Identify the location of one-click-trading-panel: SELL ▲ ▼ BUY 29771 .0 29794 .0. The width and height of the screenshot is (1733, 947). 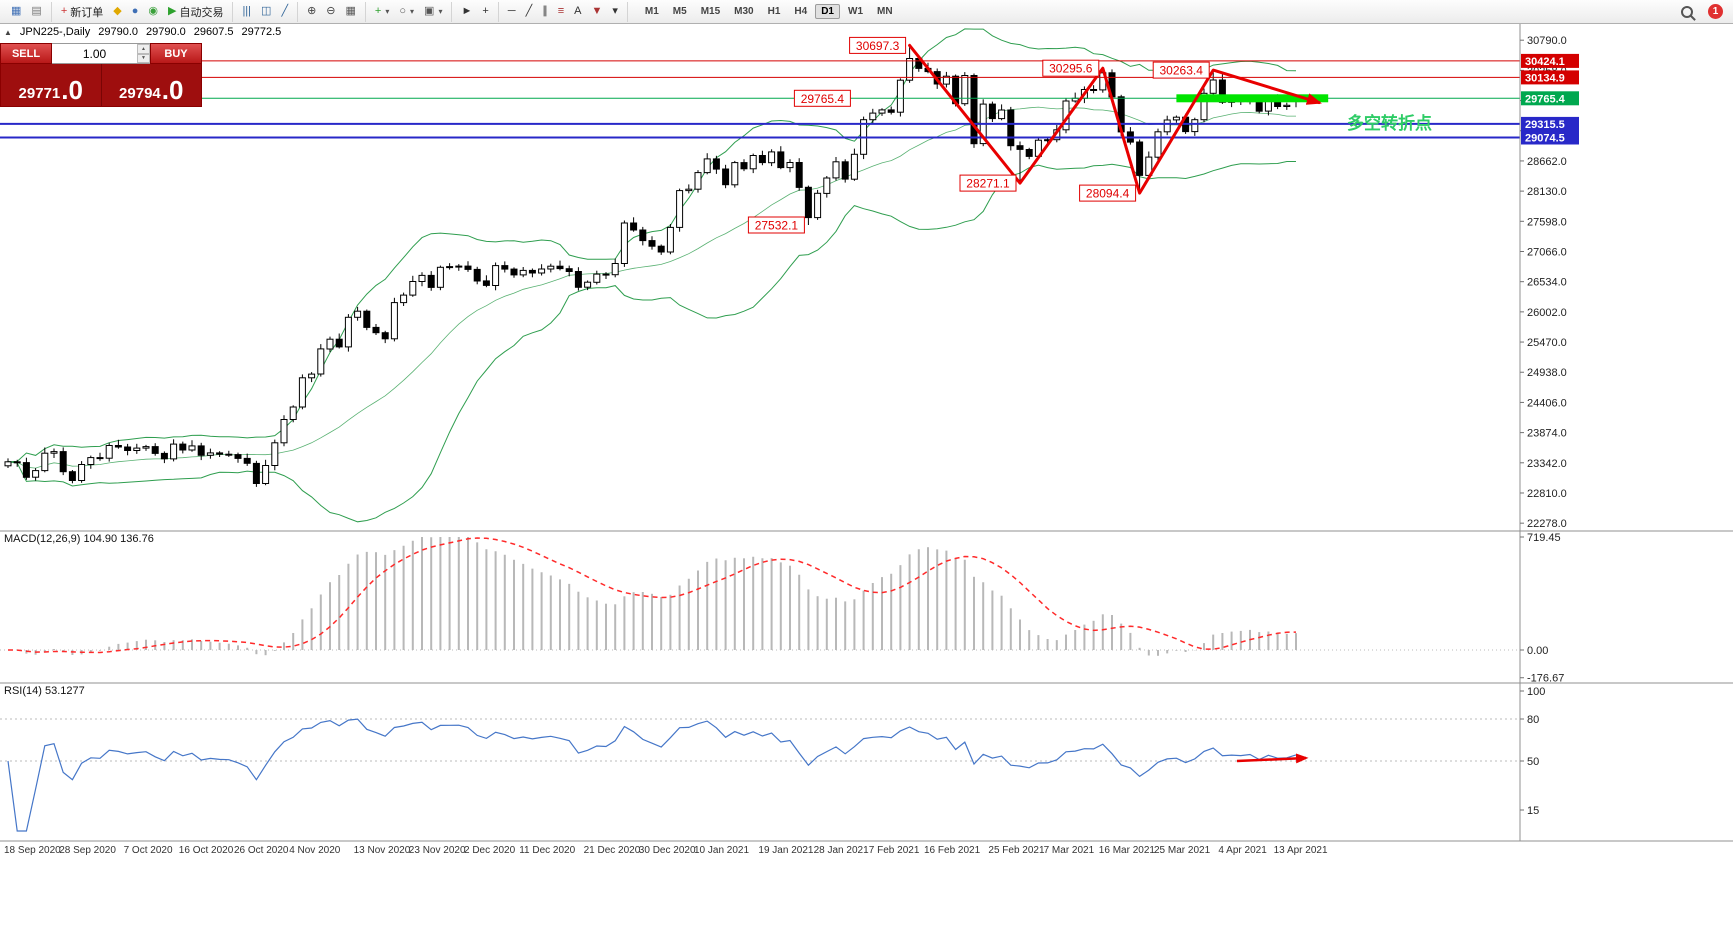
(101, 75).